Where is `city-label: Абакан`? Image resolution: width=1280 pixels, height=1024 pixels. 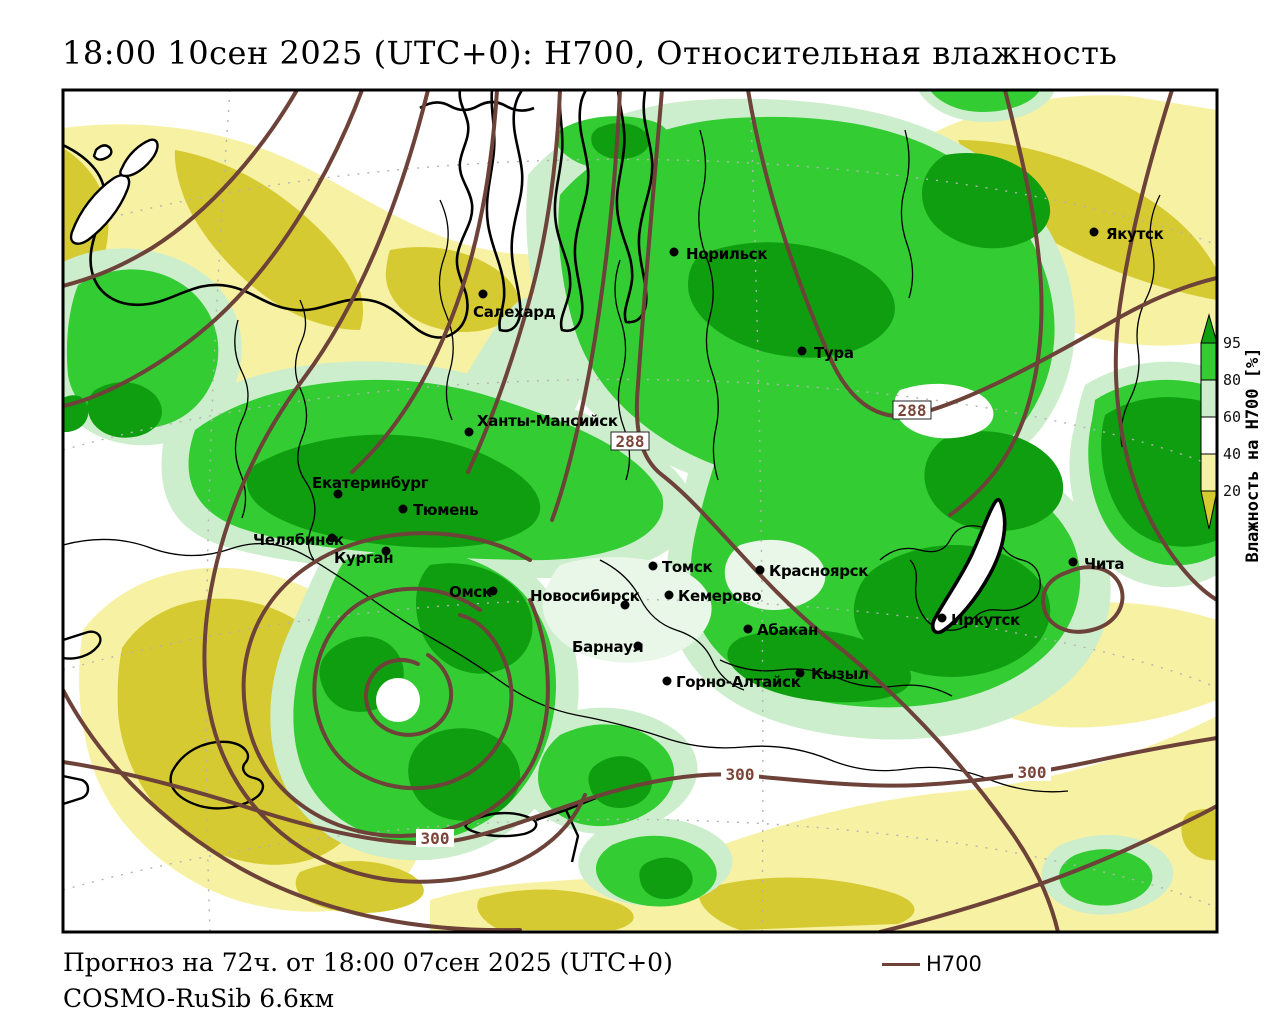
city-label: Абакан is located at coordinates (787, 630).